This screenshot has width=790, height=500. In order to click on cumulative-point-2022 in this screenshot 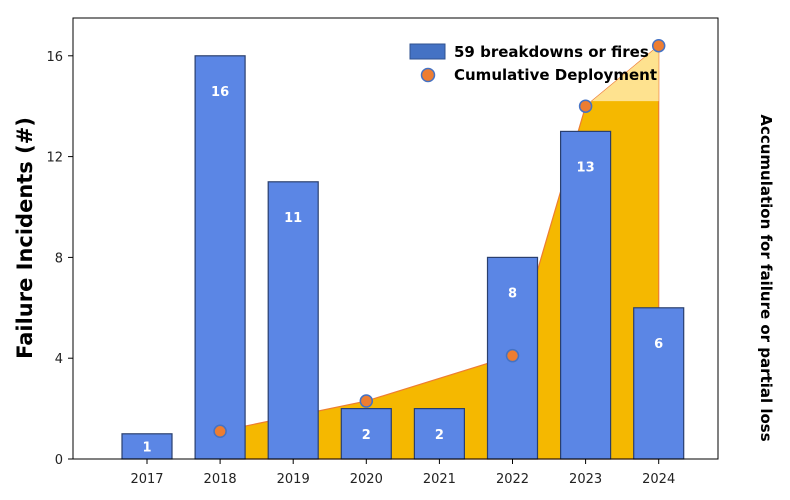, I will do `click(512, 355)`.